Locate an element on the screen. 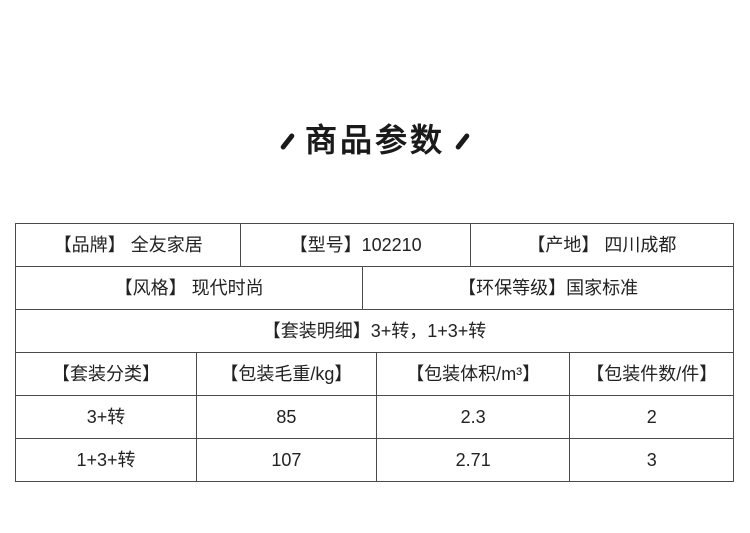 The height and width of the screenshot is (533, 750). section-title: 商品参数 is located at coordinates (375, 140).